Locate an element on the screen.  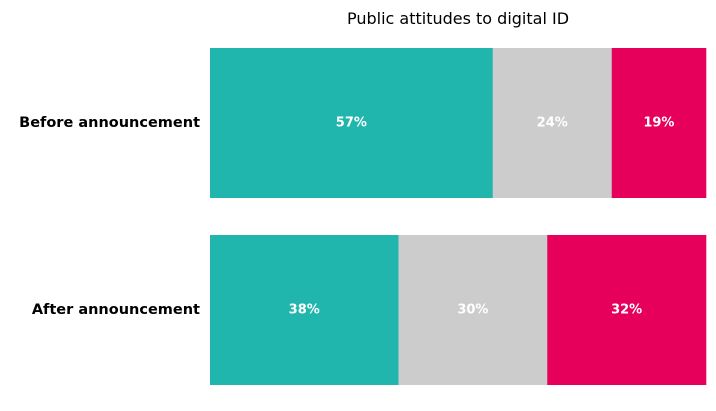
category-label: Before announcement is located at coordinates (109, 123).